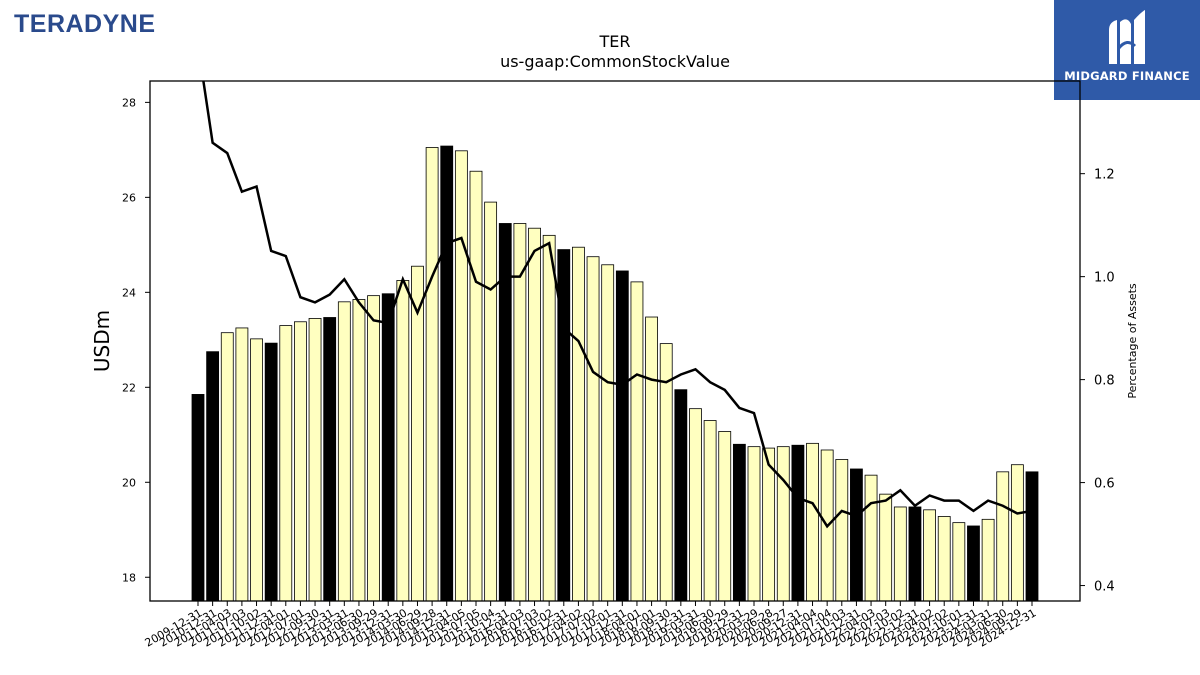  Describe the element at coordinates (615, 61) in the screenshot. I see `chart-subtitle: us-gaap:CommonStockValue` at that location.